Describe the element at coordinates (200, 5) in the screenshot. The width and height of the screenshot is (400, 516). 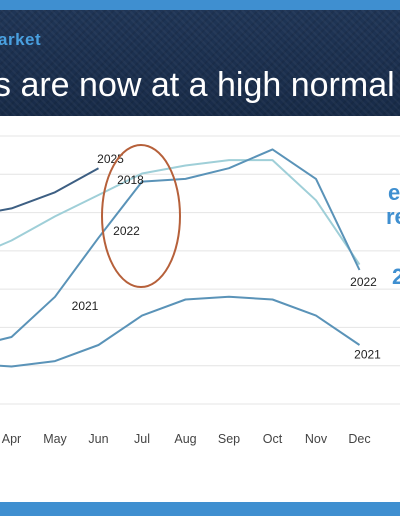
I see `top-accent-bar` at that location.